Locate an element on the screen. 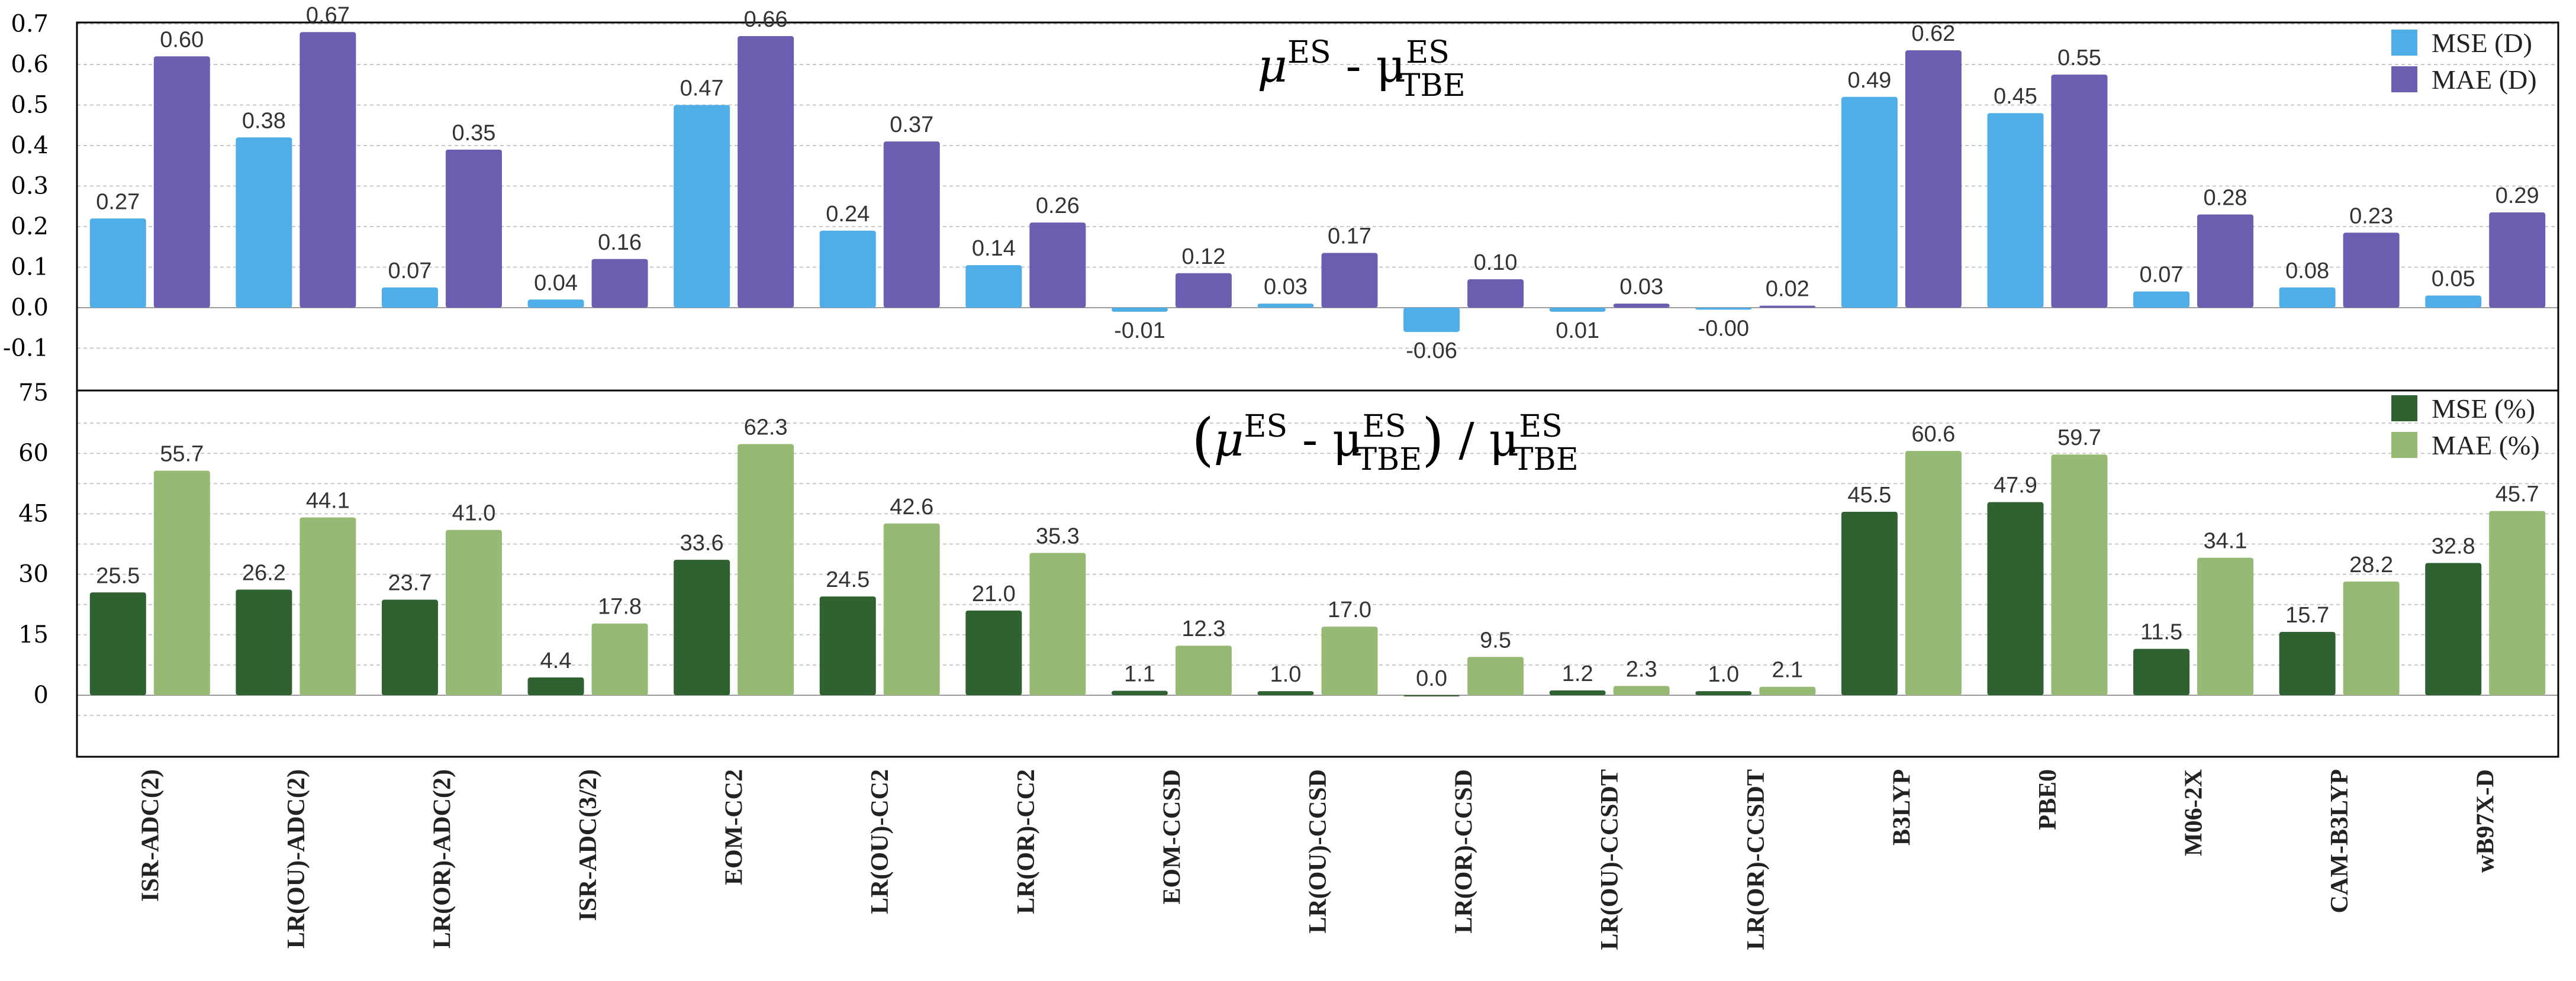 The image size is (2576, 981). data-label: 0.12 is located at coordinates (1203, 256).